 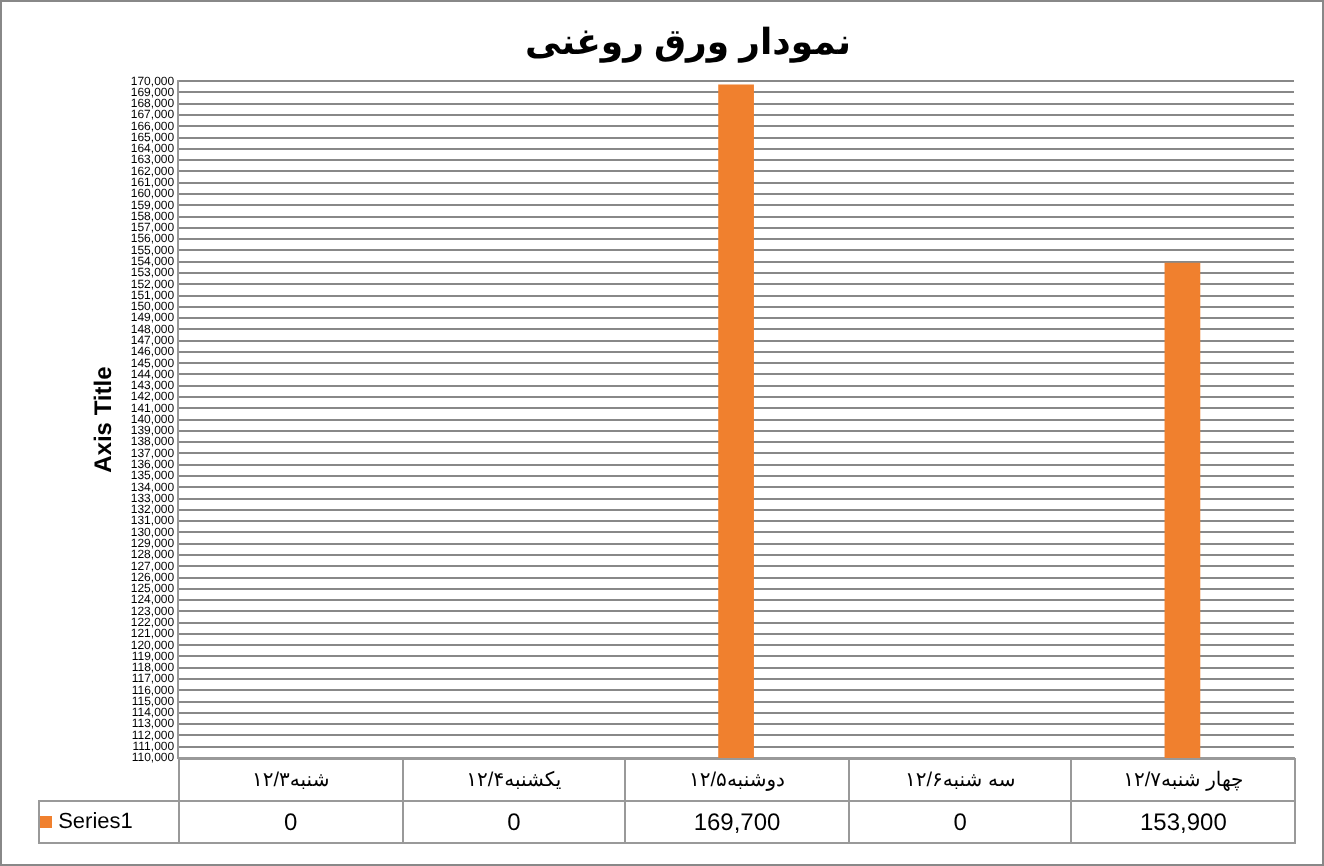 What do you see at coordinates (109, 822) in the screenshot?
I see `legend-label: Series1` at bounding box center [109, 822].